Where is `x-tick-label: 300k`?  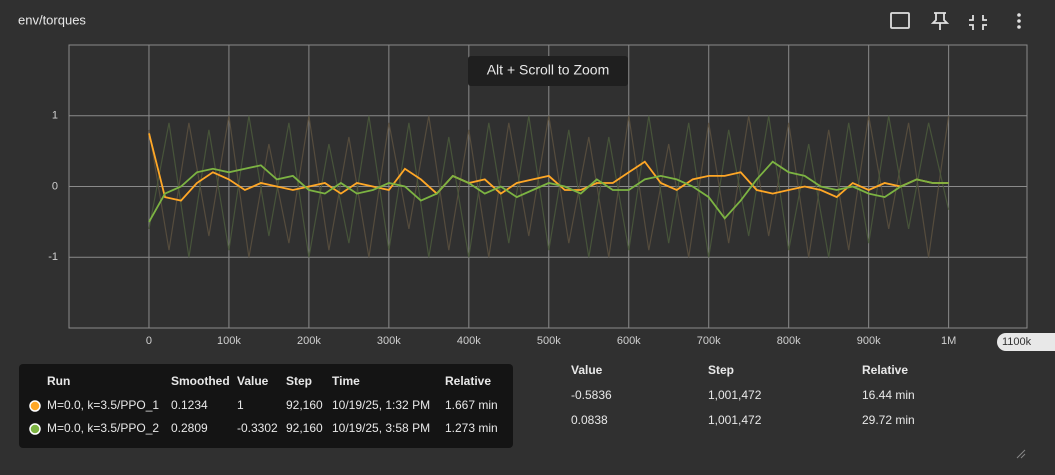
x-tick-label: 300k is located at coordinates (389, 341).